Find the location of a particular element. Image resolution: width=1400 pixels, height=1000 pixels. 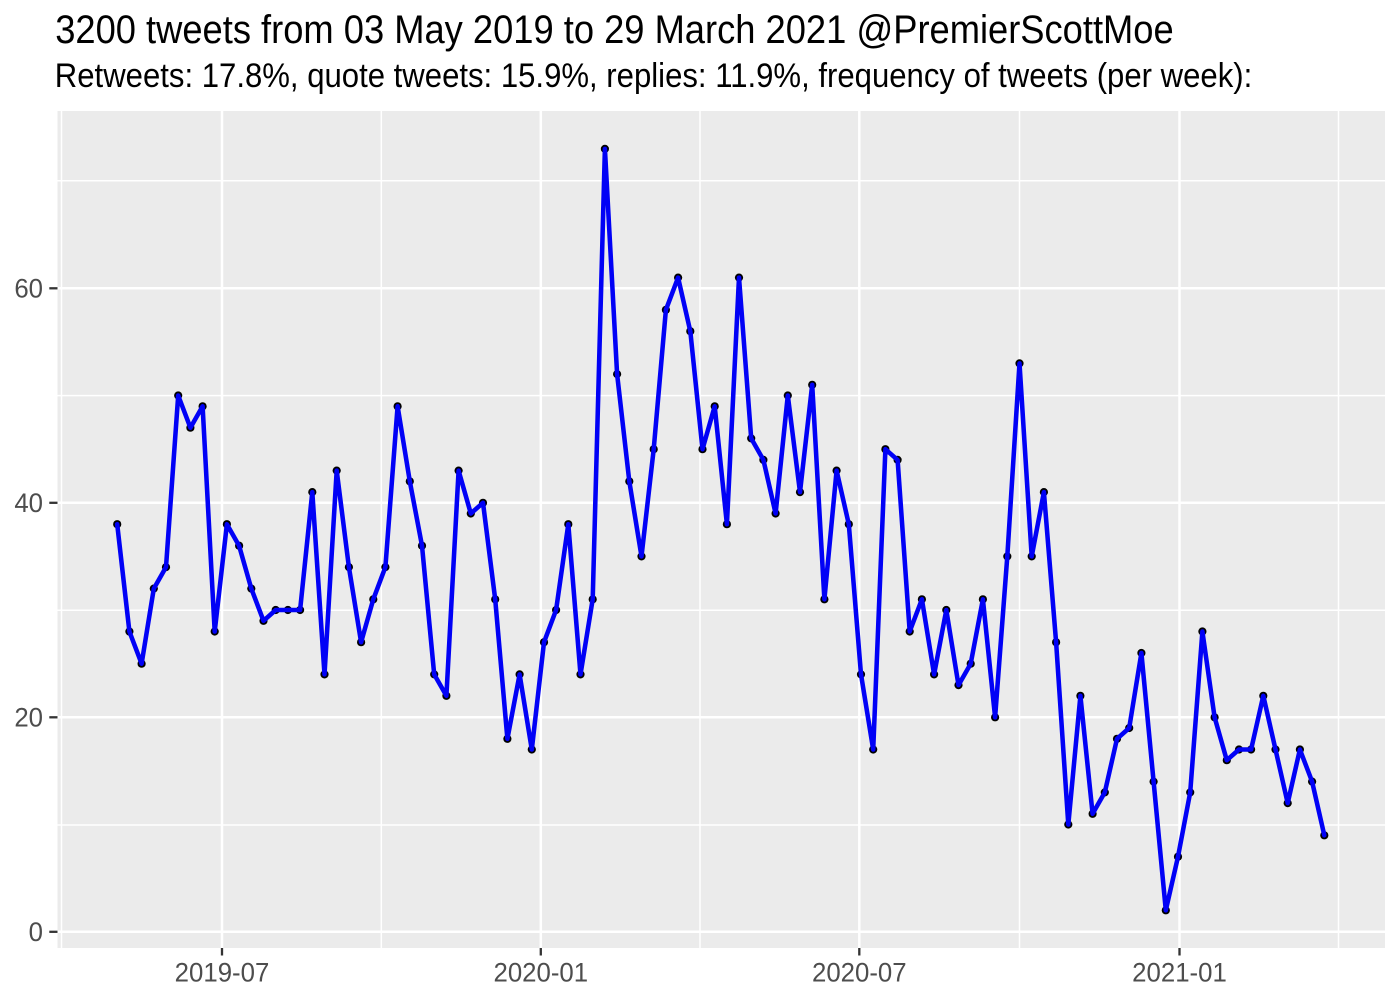

svg-text: 2021-01 is located at coordinates (1179, 972).